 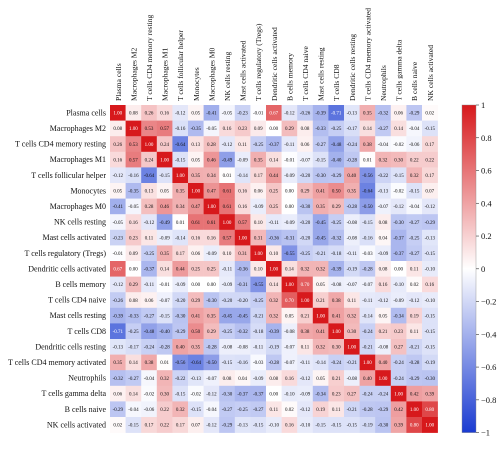 What do you see at coordinates (258, 332) in the screenshot?
I see `cell-value-label: -0.18` at bounding box center [258, 332].